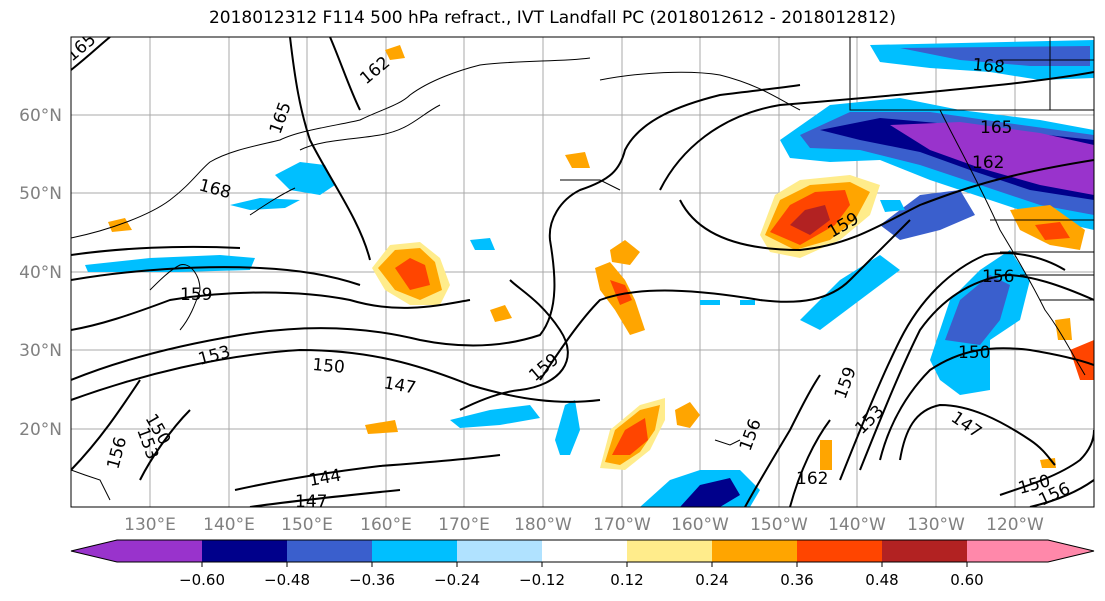  What do you see at coordinates (40, 430) in the screenshot?
I see `lat-label: 20°N` at bounding box center [40, 430].